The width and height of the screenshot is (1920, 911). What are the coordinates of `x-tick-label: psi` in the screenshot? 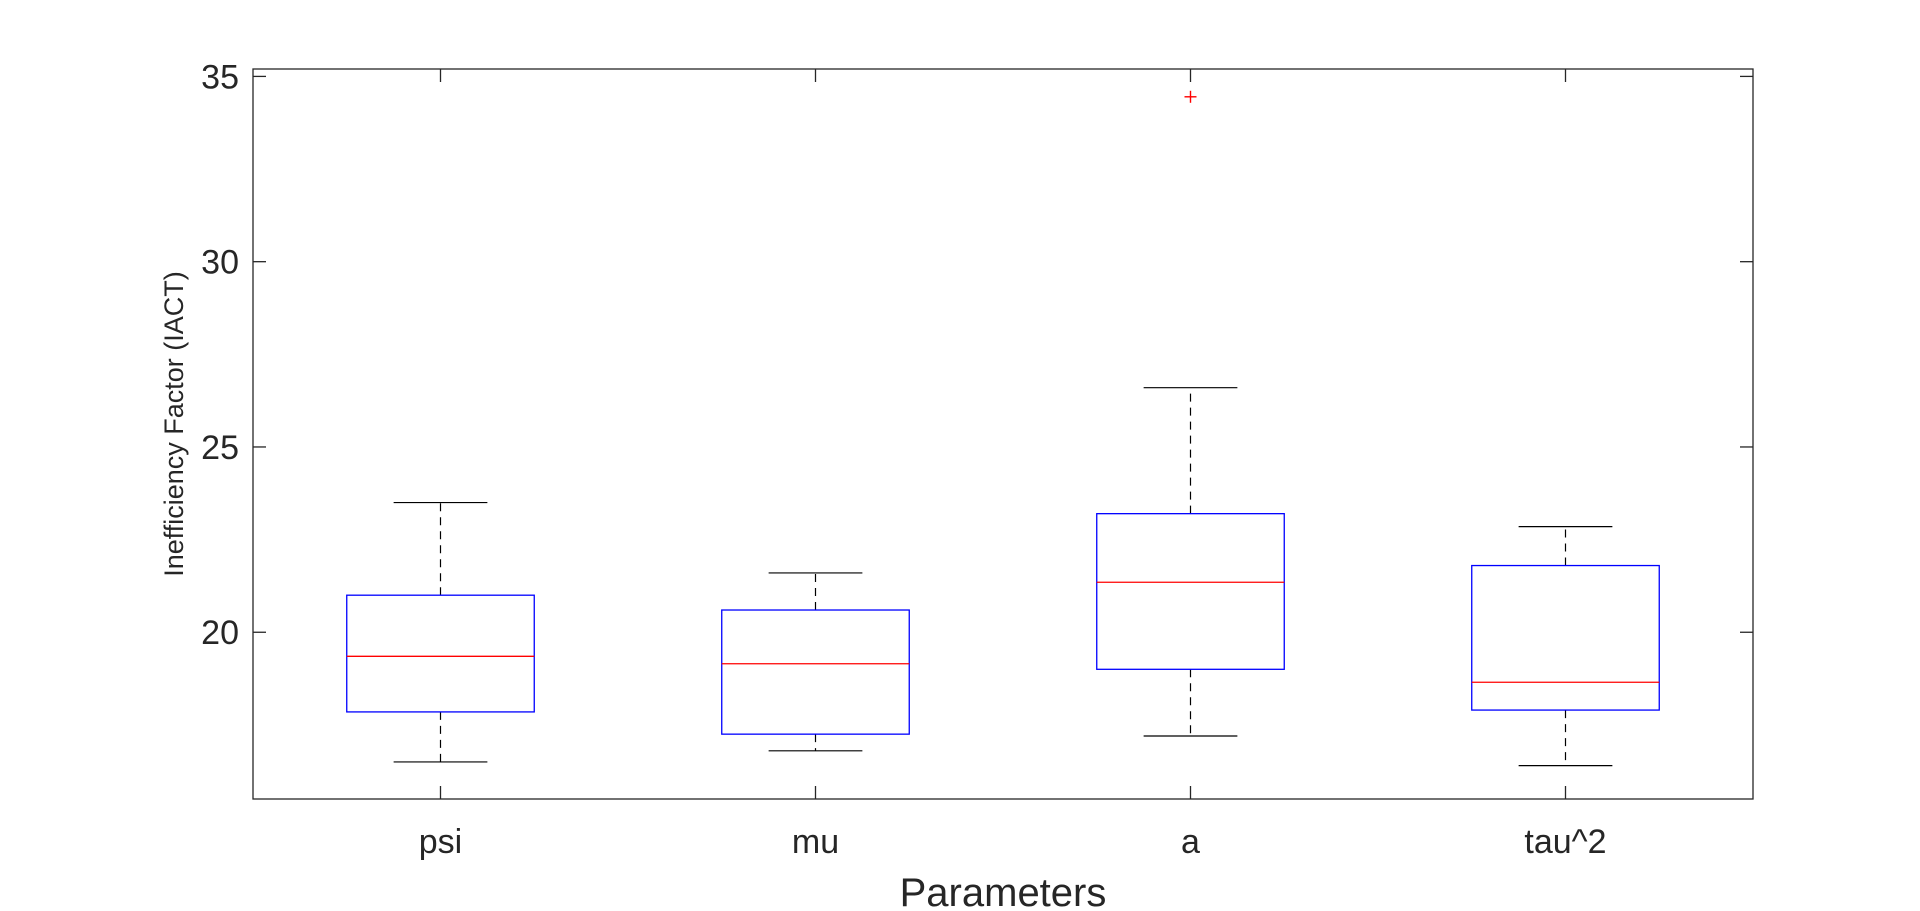 It's located at (440, 842).